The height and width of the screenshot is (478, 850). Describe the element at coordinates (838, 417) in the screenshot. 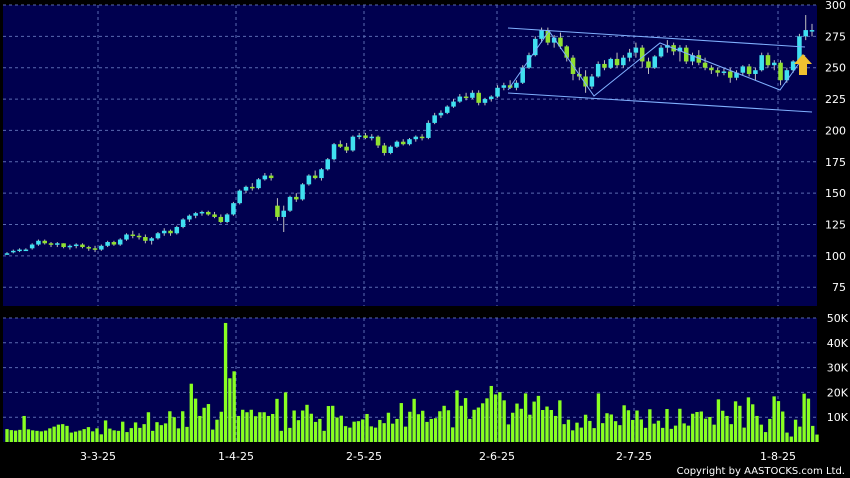

I see `volume-tick-label: 10K` at that location.